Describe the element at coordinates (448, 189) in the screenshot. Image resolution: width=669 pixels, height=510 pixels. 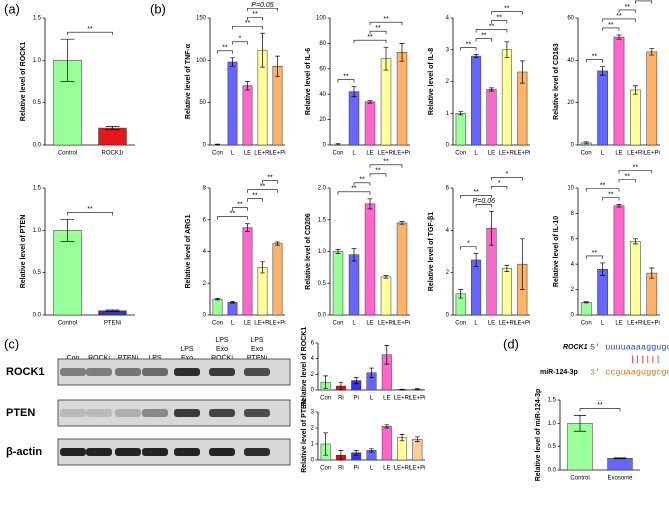
I see `y-tick-label: 6` at that location.